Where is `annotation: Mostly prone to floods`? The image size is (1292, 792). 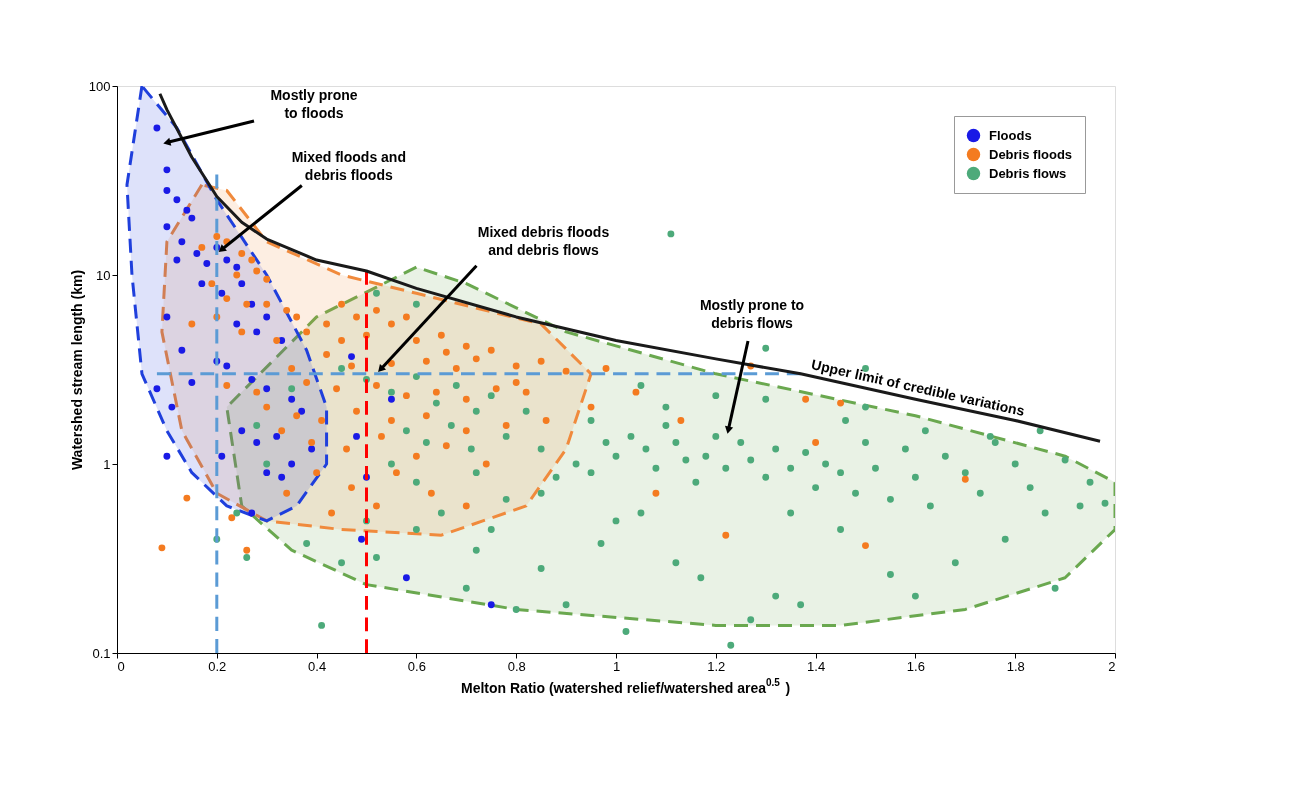
annotation: Mostly prone to floods is located at coordinates (314, 104).